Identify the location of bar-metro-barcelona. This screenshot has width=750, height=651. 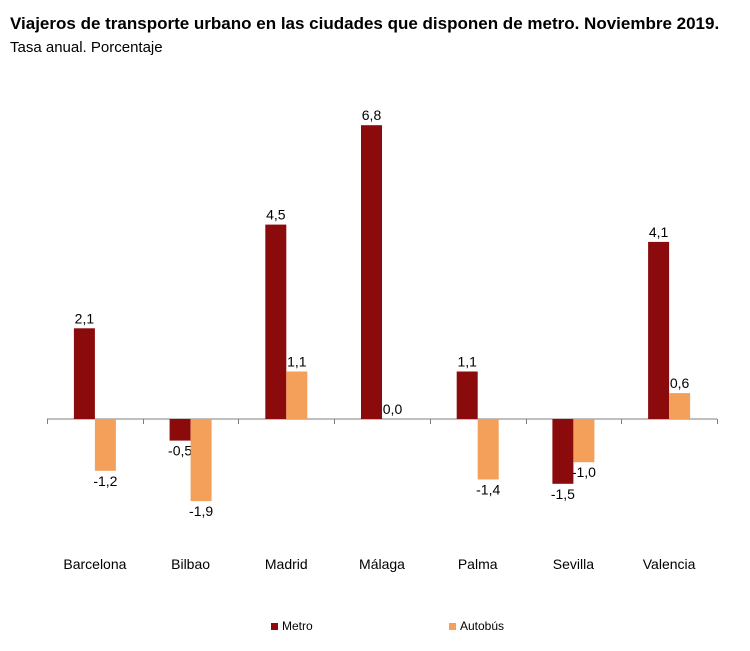
(84, 373).